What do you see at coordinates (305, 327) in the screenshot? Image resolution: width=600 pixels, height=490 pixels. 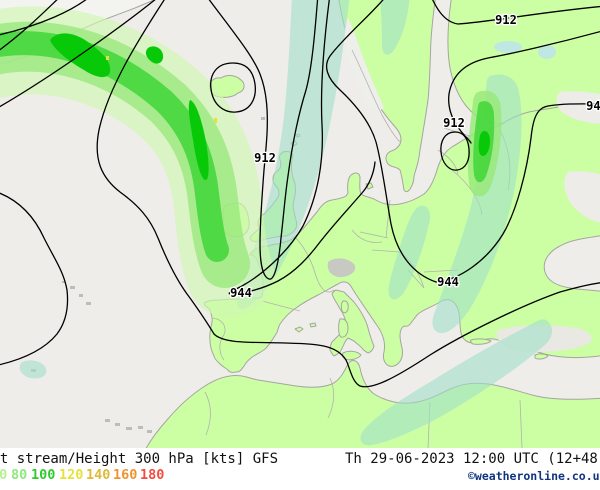 I see `island-balearics` at bounding box center [305, 327].